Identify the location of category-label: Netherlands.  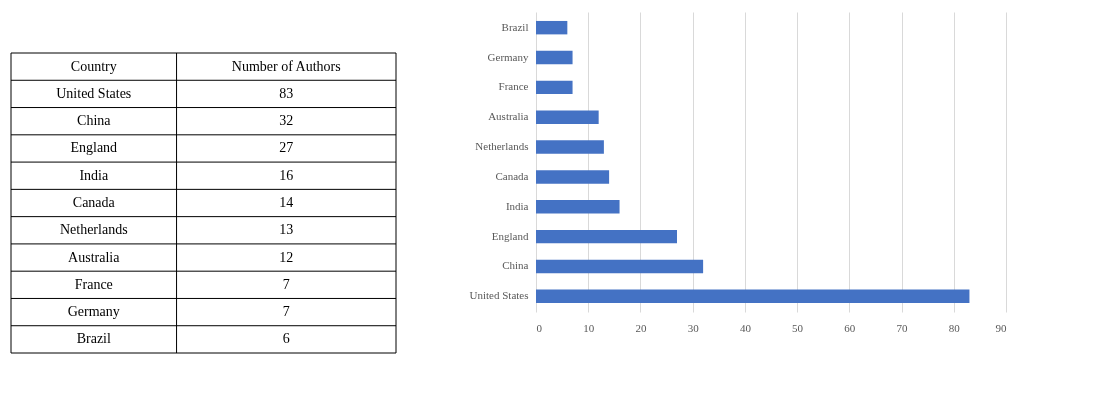
(93, 230).